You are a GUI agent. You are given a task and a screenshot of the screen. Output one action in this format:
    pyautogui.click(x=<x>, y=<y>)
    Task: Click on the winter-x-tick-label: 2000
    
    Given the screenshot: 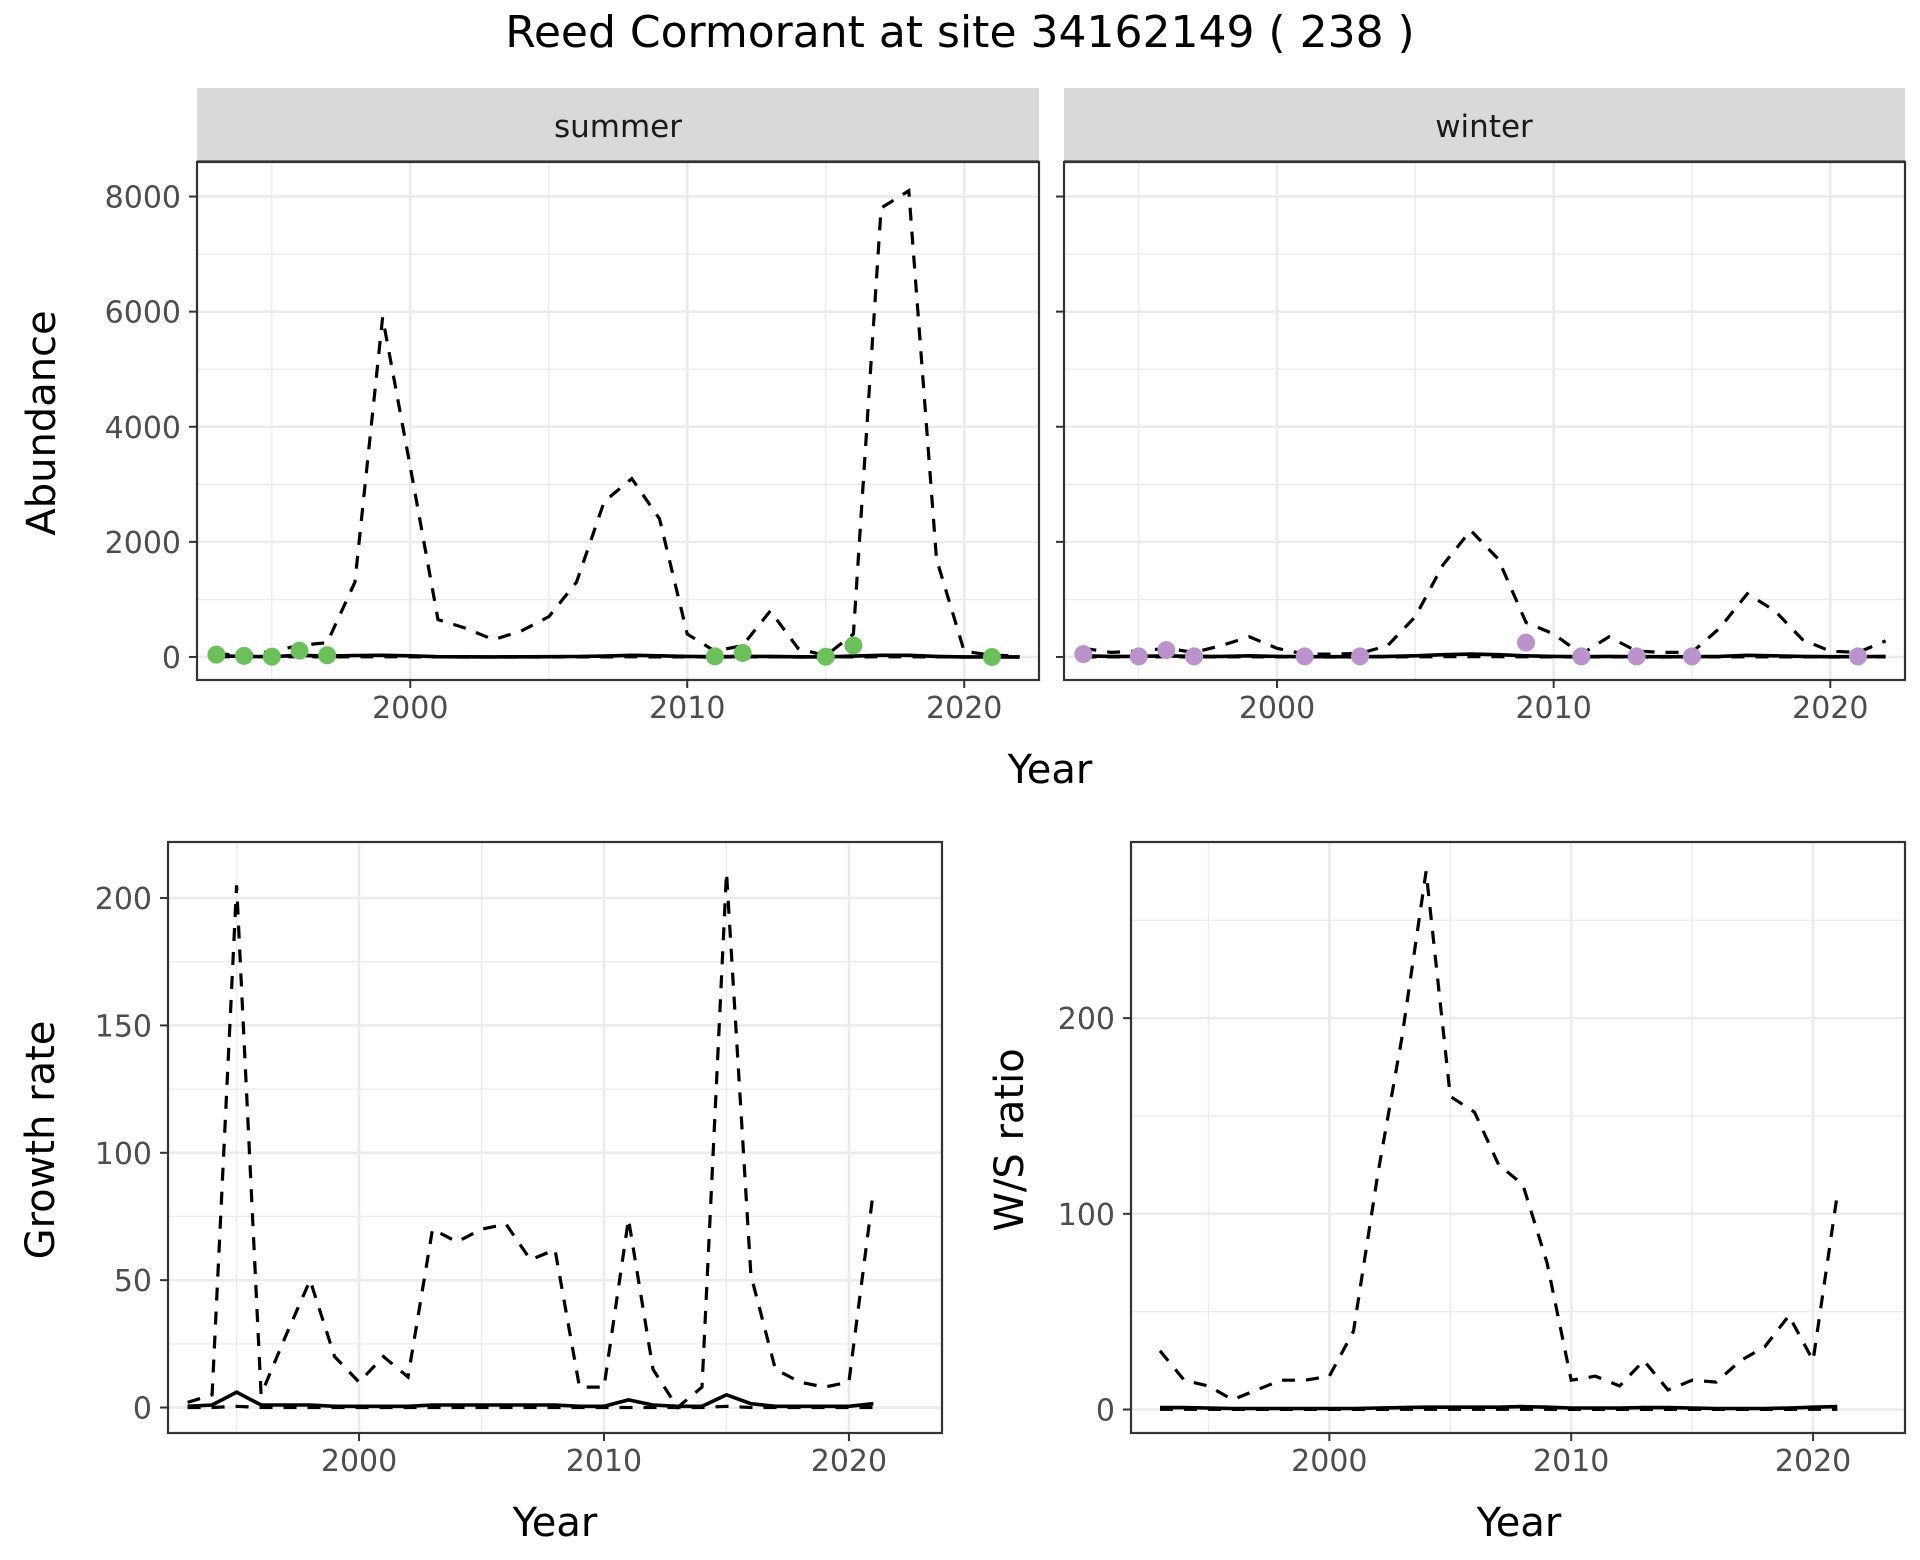 What is the action you would take?
    pyautogui.click(x=1277, y=708)
    